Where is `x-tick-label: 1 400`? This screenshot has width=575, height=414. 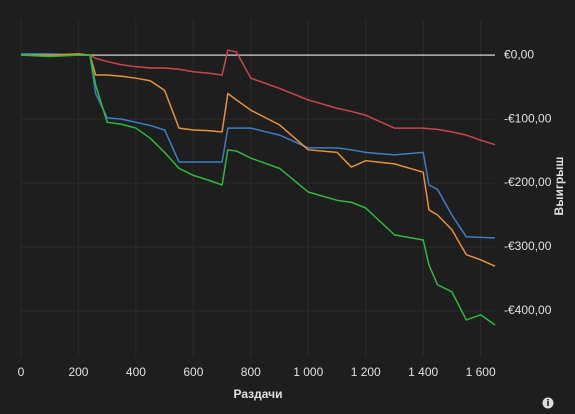 x-tick-label: 1 400 is located at coordinates (423, 372).